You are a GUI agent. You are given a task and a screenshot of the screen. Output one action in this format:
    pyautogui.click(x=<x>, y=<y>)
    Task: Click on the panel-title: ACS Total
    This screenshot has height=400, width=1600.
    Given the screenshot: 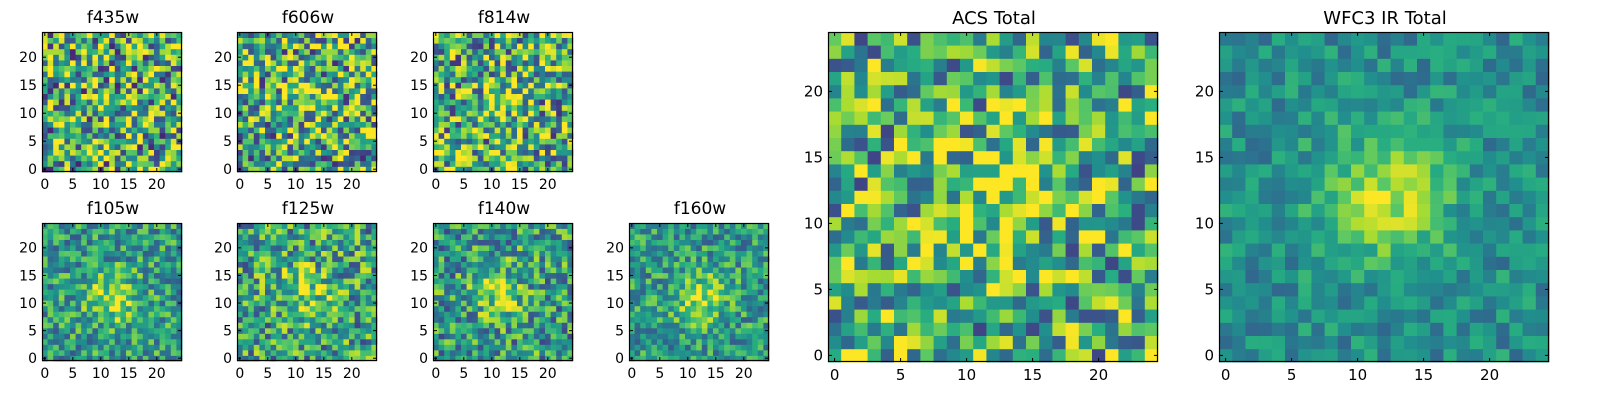 What is the action you would take?
    pyautogui.click(x=994, y=18)
    